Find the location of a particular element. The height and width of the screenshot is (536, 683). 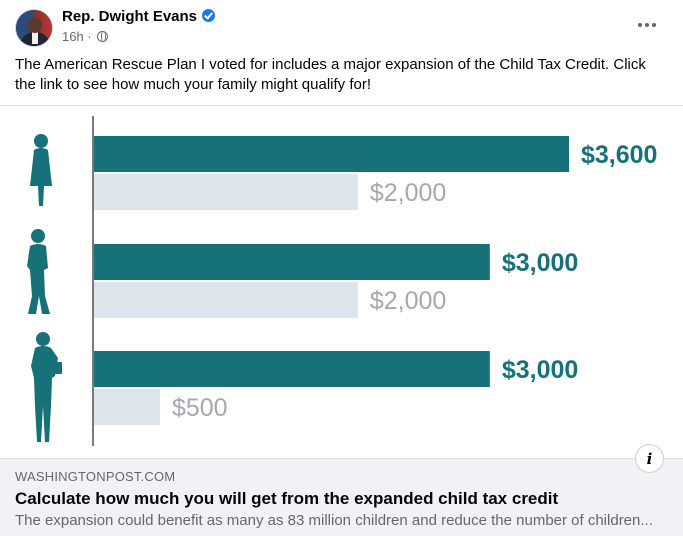

author-avatar is located at coordinates (34, 28).